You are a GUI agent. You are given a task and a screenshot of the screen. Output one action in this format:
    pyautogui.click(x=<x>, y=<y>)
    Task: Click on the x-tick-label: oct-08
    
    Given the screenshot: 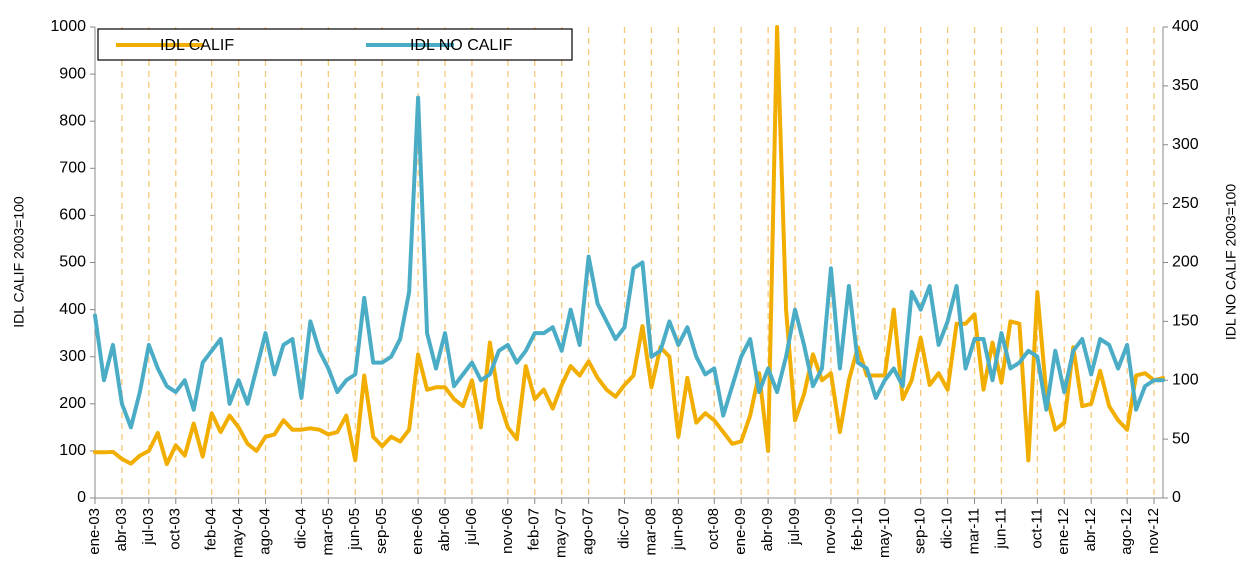 What is the action you would take?
    pyautogui.click(x=713, y=529)
    